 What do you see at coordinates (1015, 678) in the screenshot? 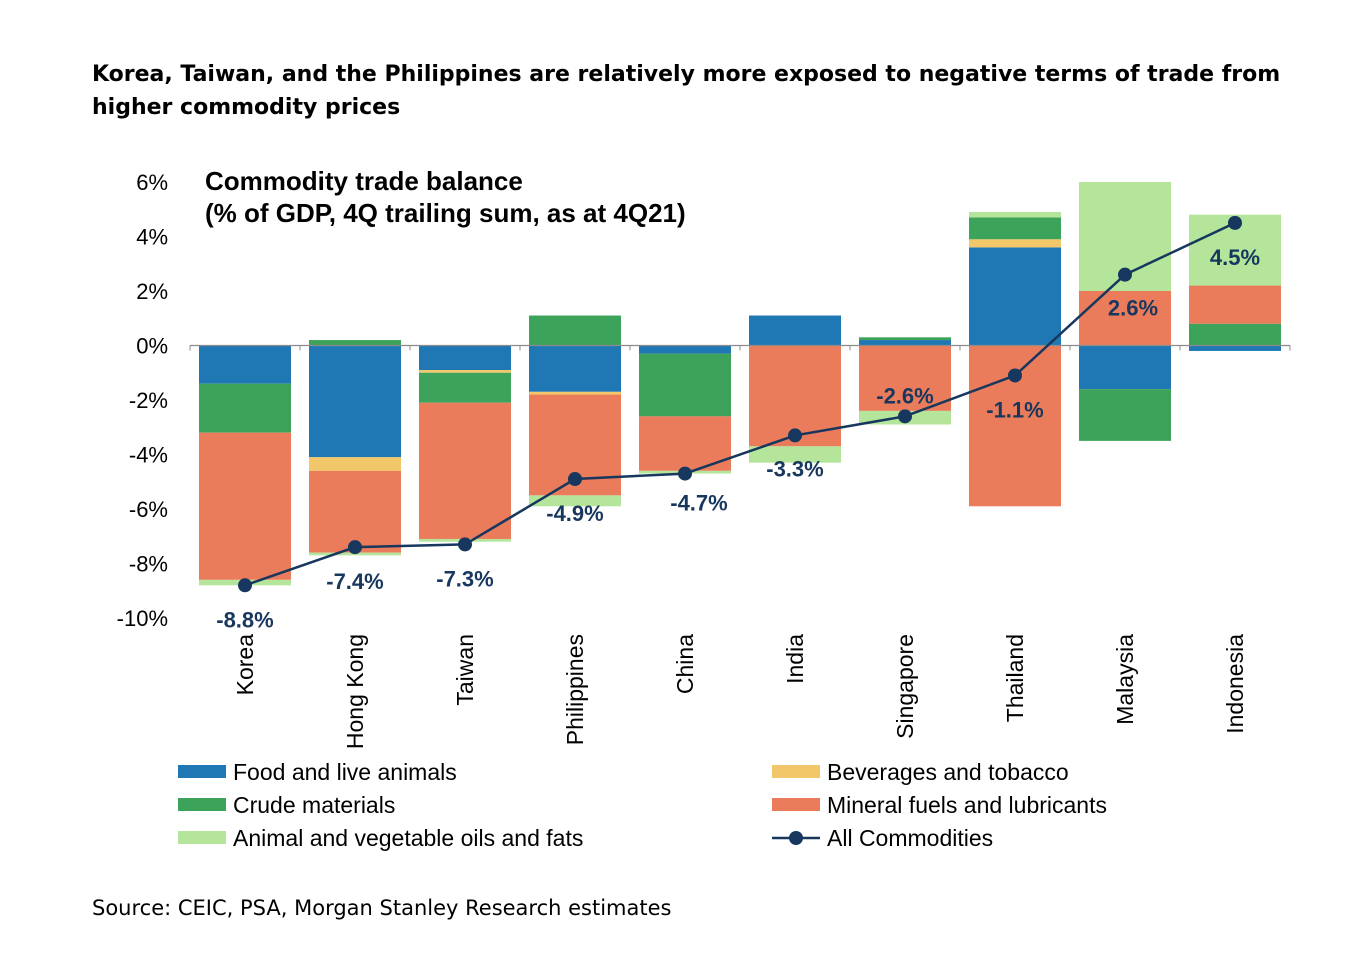
I see `x-label-thailand: Thailand` at bounding box center [1015, 678].